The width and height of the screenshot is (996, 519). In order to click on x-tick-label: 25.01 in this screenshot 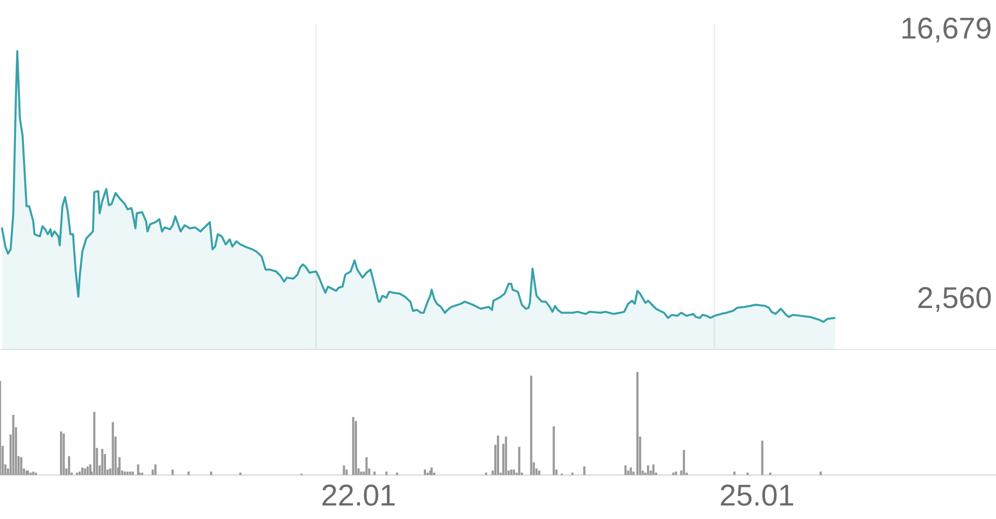, I will do `click(756, 495)`.